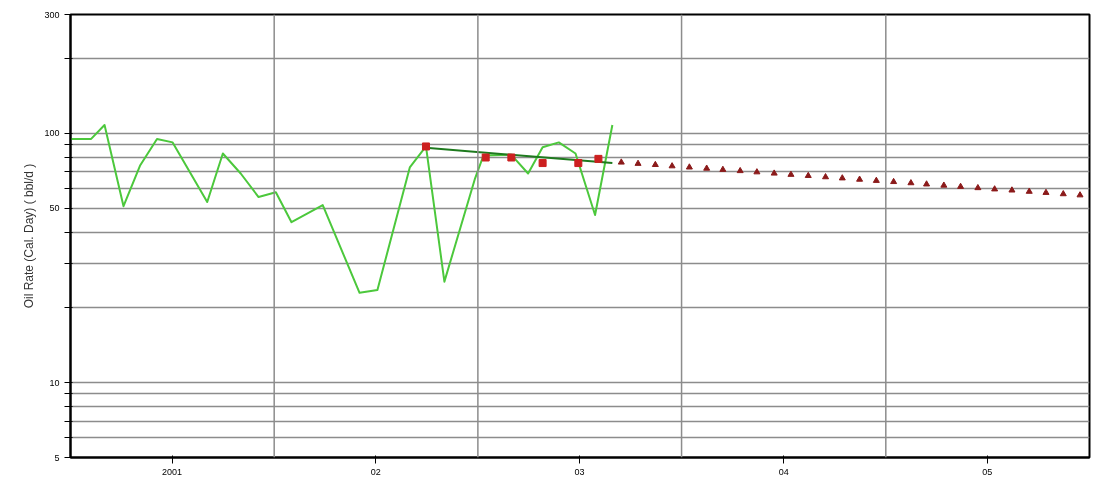  Describe the element at coordinates (57, 457) in the screenshot. I see `y-tick-label: 5` at that location.